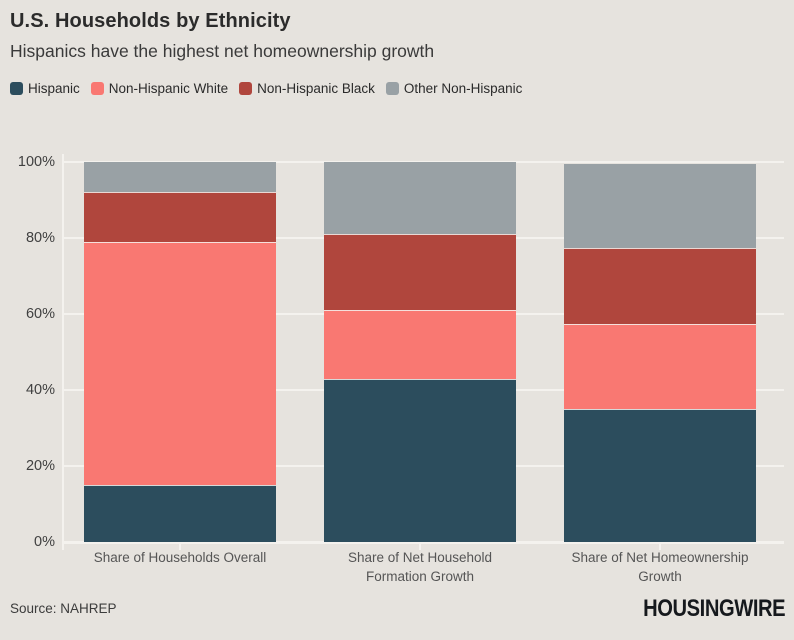 The height and width of the screenshot is (640, 794). I want to click on legend-label: Non-Hispanic White, so click(168, 88).